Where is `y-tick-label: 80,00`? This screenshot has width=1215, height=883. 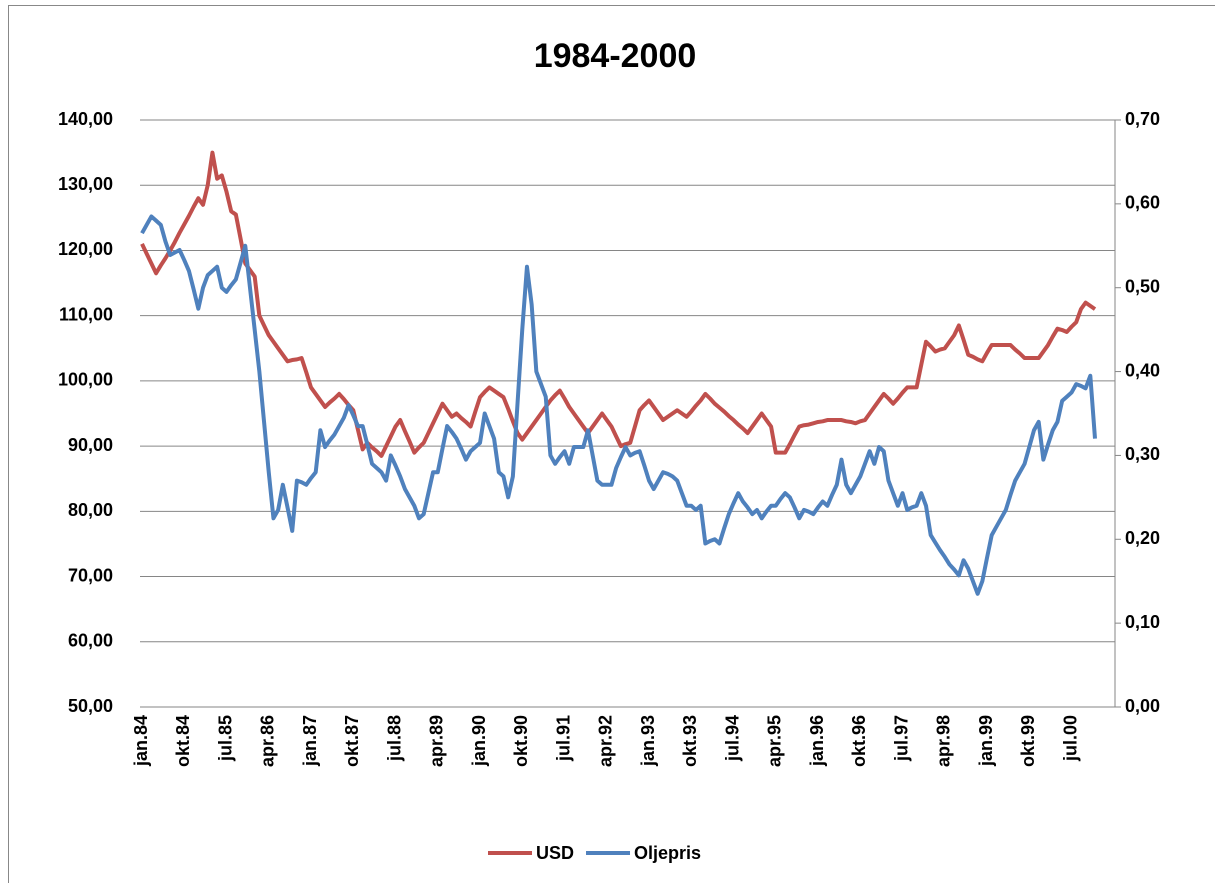 y-tick-label: 80,00 is located at coordinates (90, 510).